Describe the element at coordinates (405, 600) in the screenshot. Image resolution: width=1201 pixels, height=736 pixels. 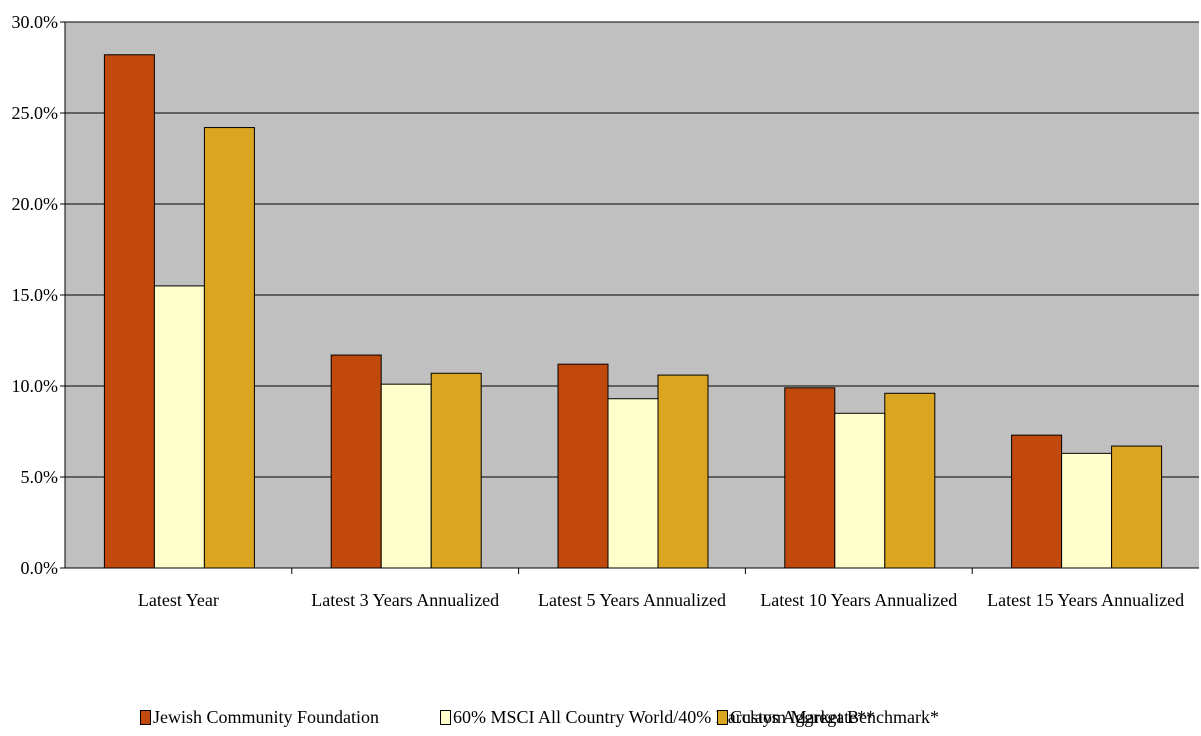
I see `x-tick-label: Latest 3 Years Annualized` at that location.